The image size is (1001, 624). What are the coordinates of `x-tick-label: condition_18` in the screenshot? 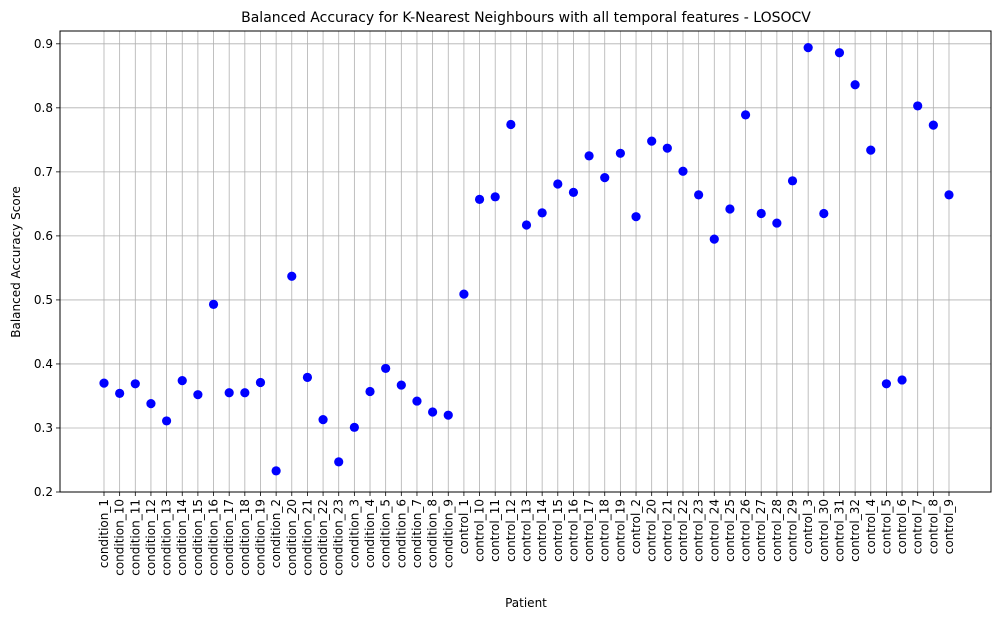 It's located at (245, 537).